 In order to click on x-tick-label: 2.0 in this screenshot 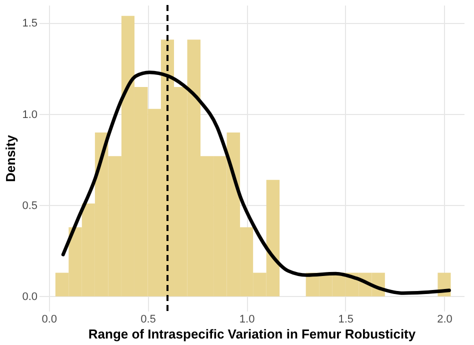, I will do `click(444, 320)`.